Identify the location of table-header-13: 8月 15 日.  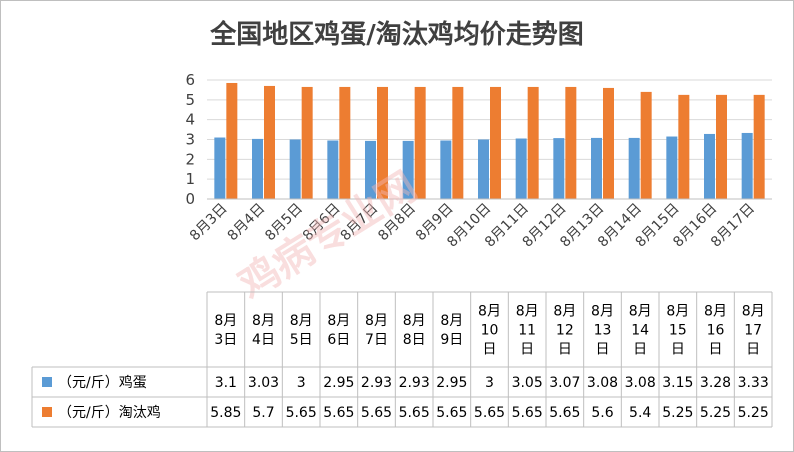
(677, 331).